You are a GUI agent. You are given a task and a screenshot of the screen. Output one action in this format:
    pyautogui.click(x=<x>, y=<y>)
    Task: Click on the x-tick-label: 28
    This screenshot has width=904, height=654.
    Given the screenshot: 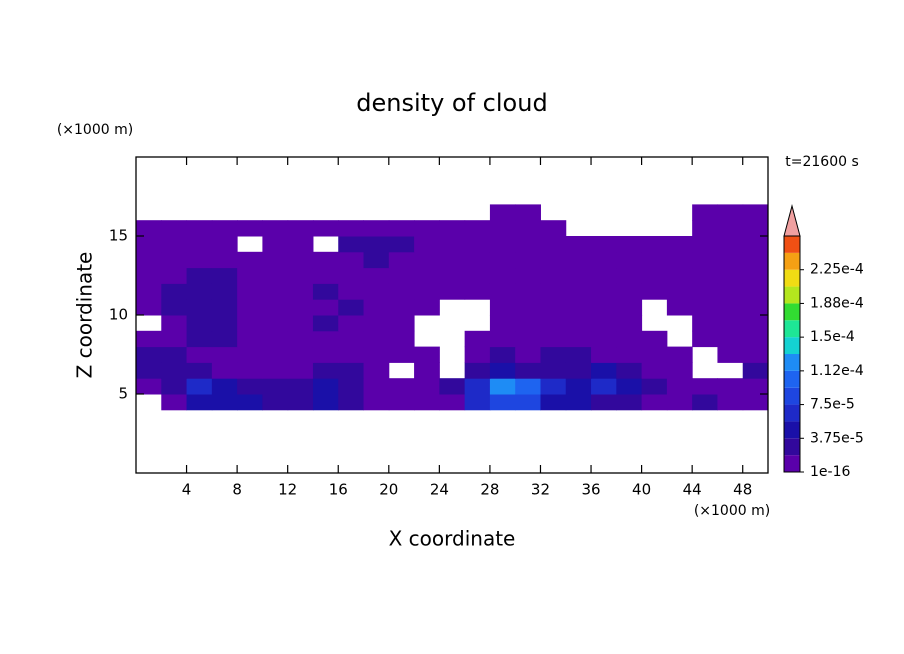 What is the action you would take?
    pyautogui.click(x=489, y=490)
    